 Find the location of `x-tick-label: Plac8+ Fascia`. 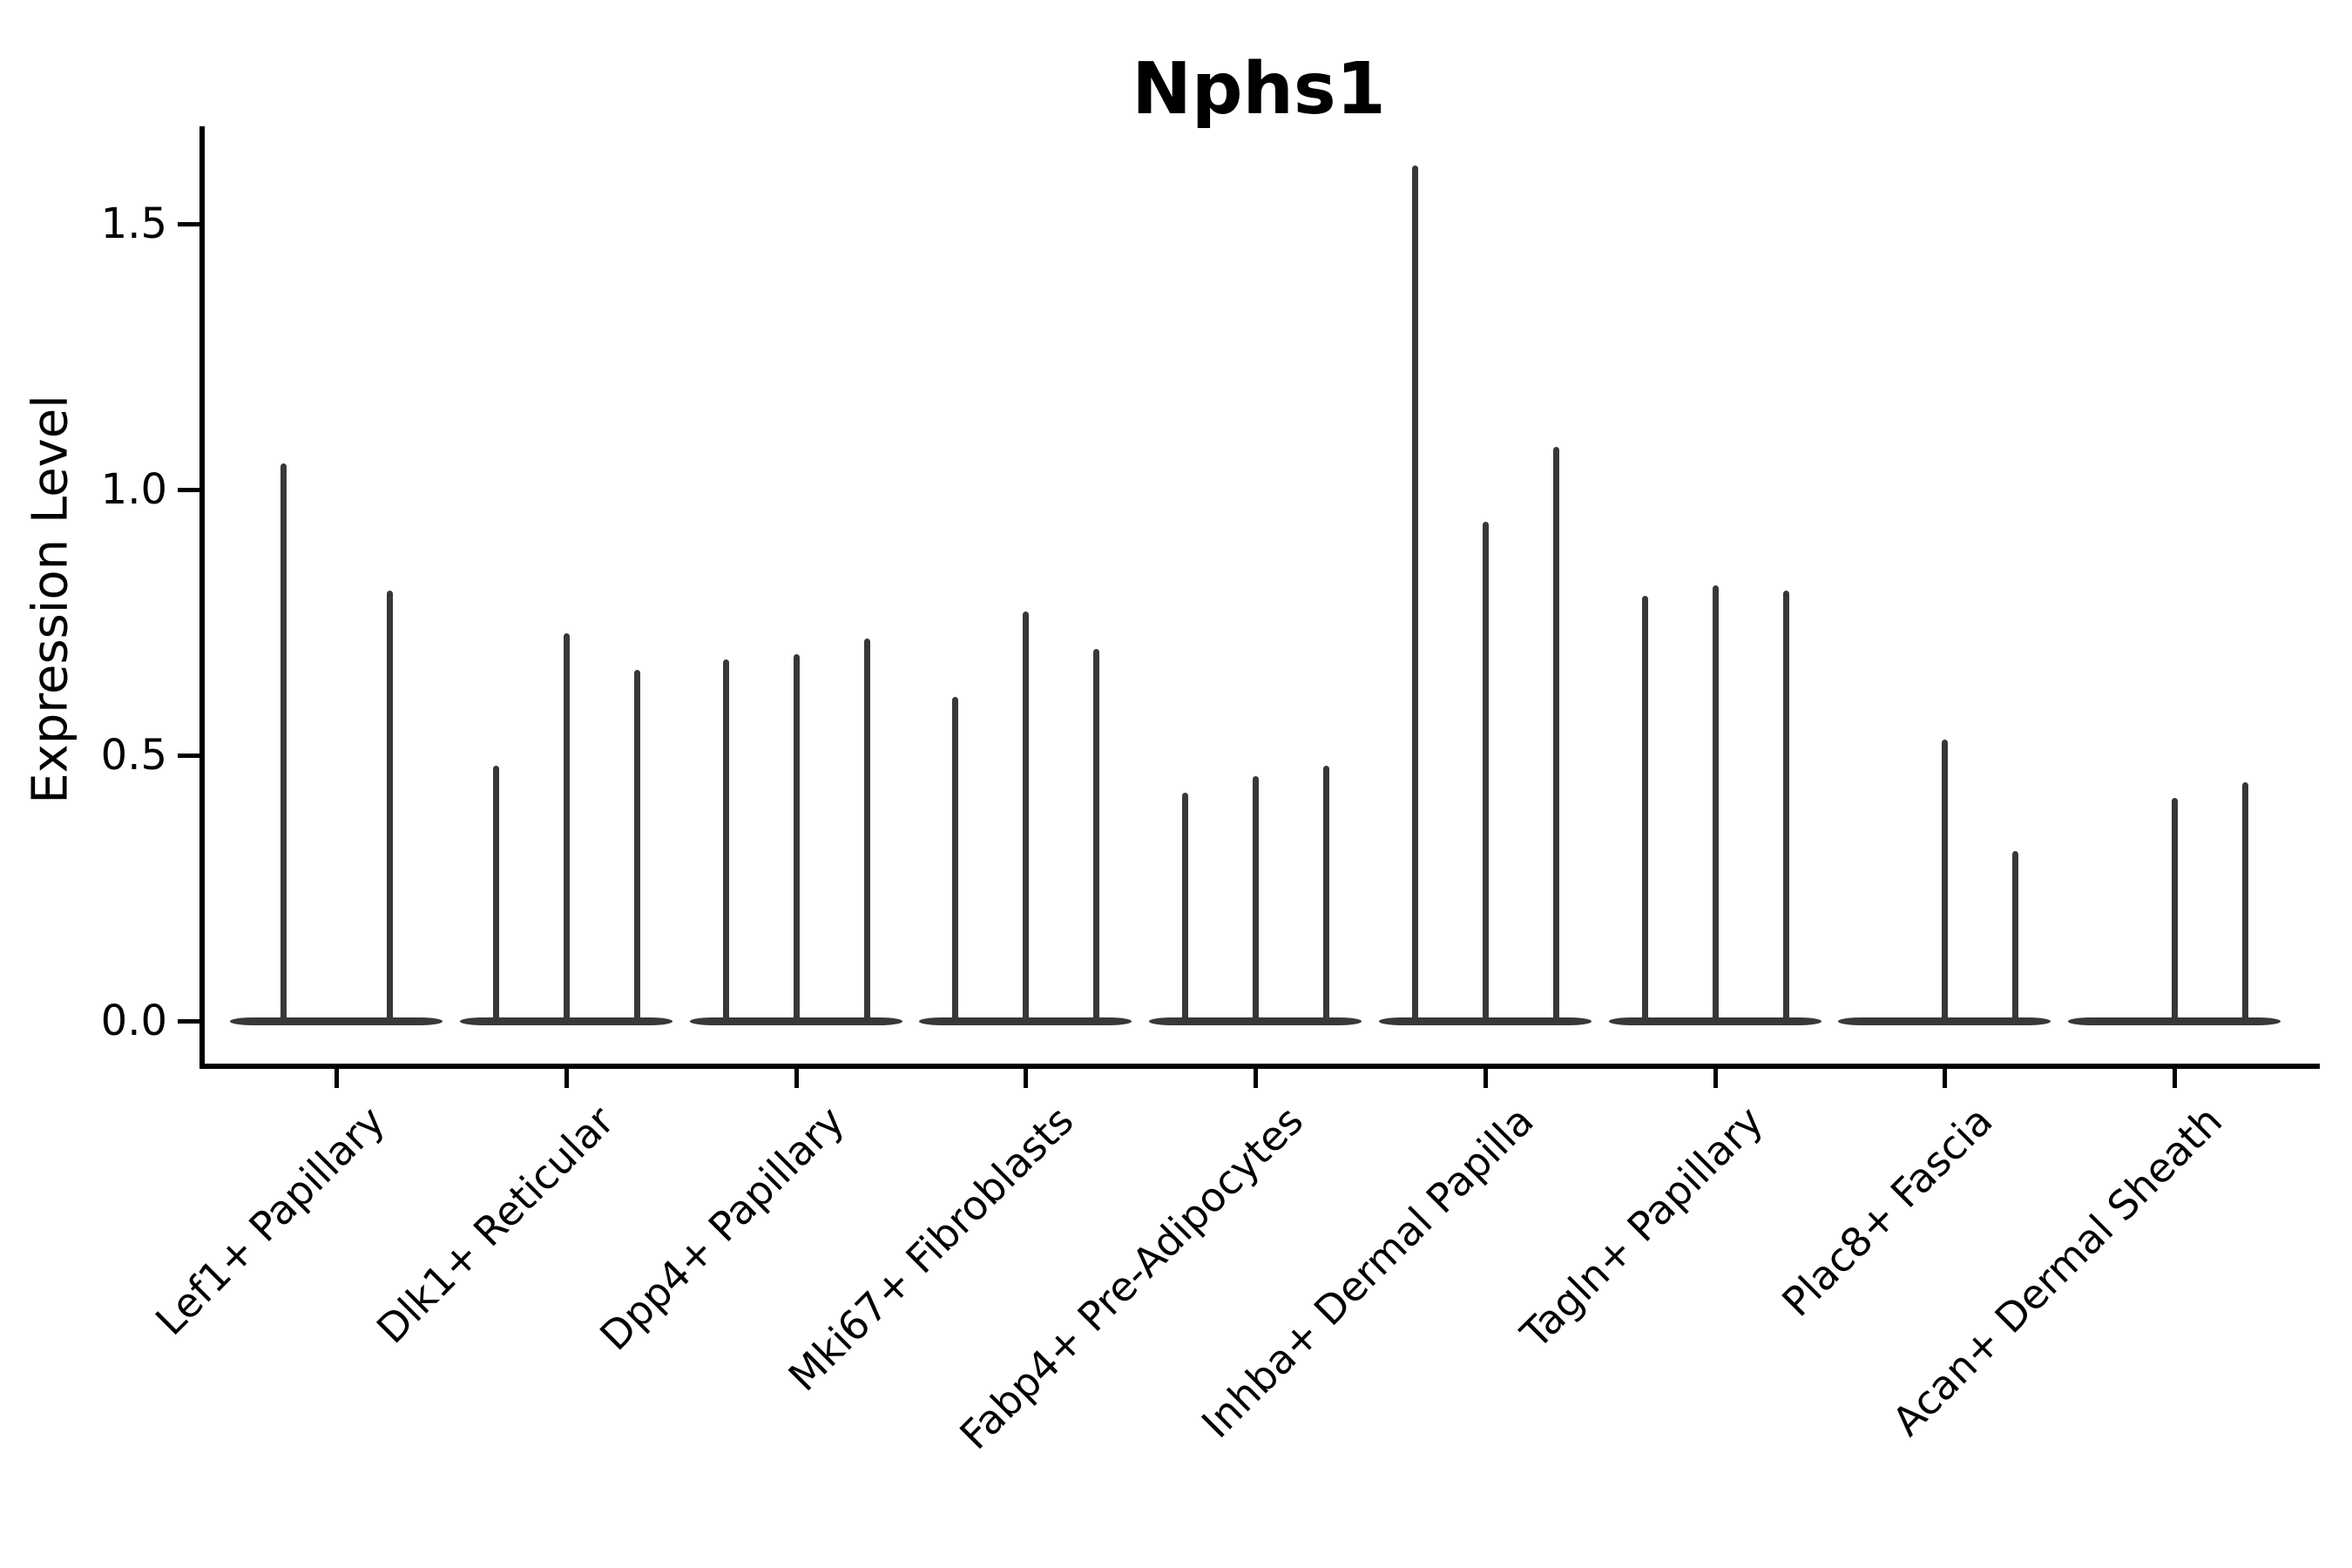

x-tick-label: Plac8+ Fascia is located at coordinates (1887, 1211).